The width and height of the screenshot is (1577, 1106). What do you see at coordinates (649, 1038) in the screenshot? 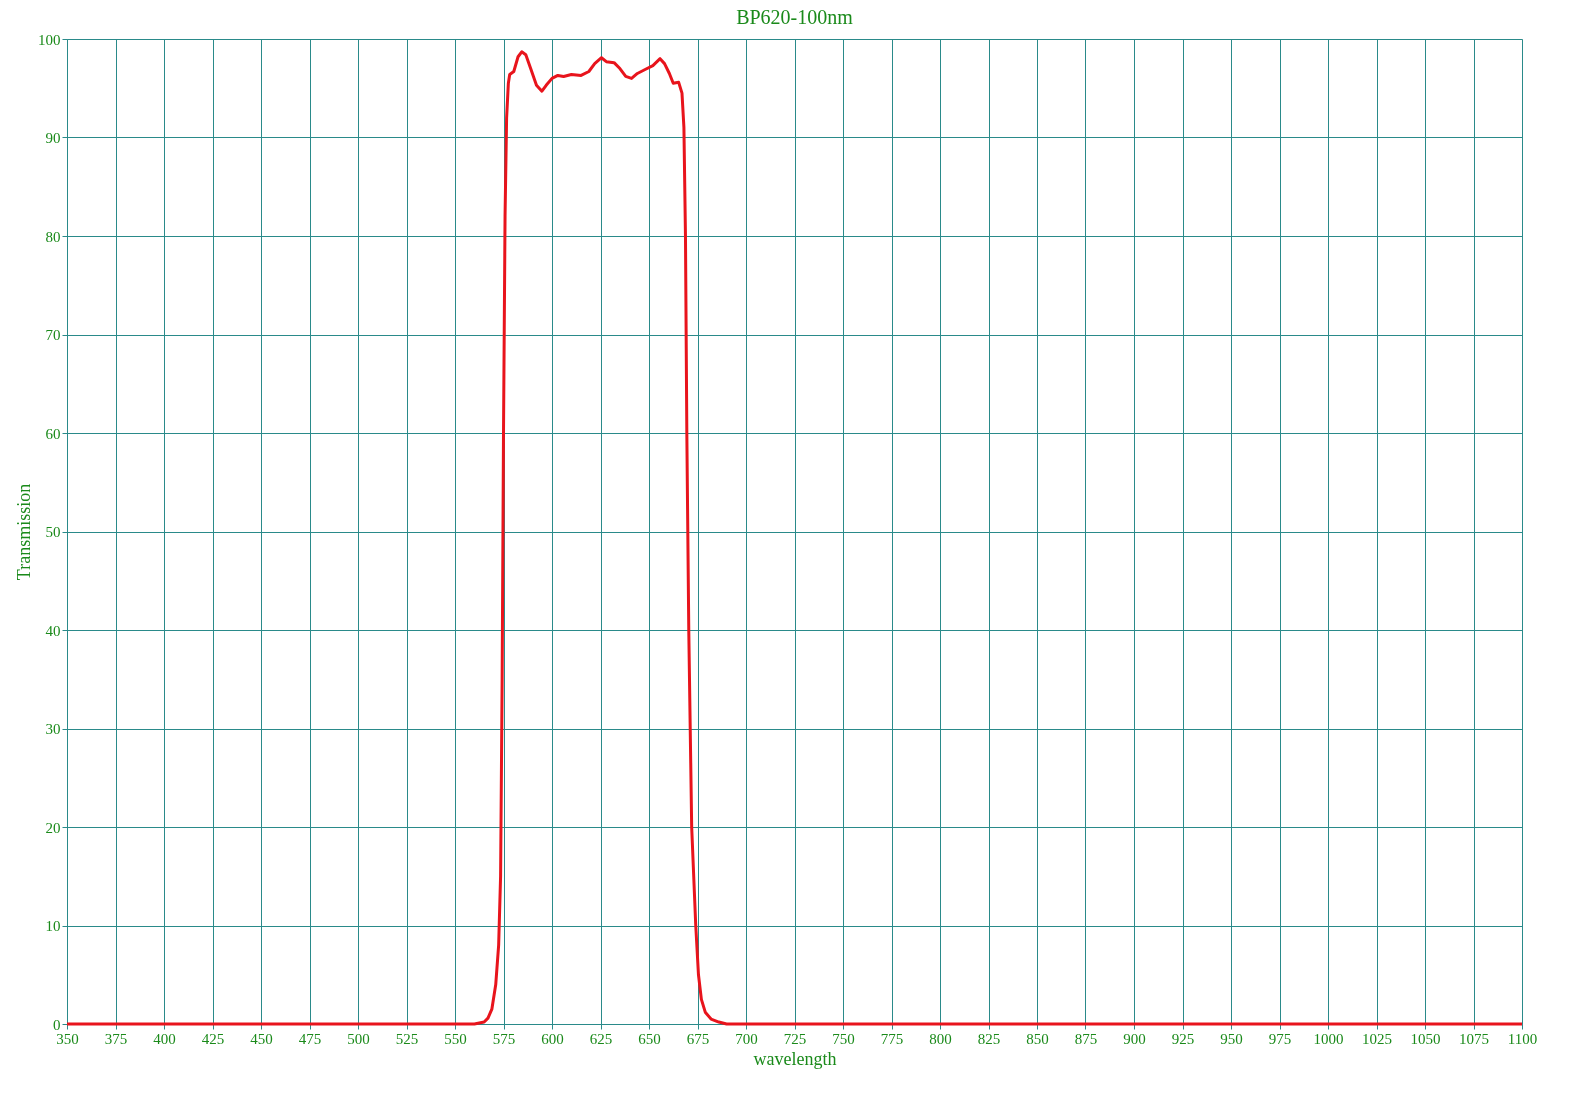
I see `x-tick-label: 650` at bounding box center [649, 1038].